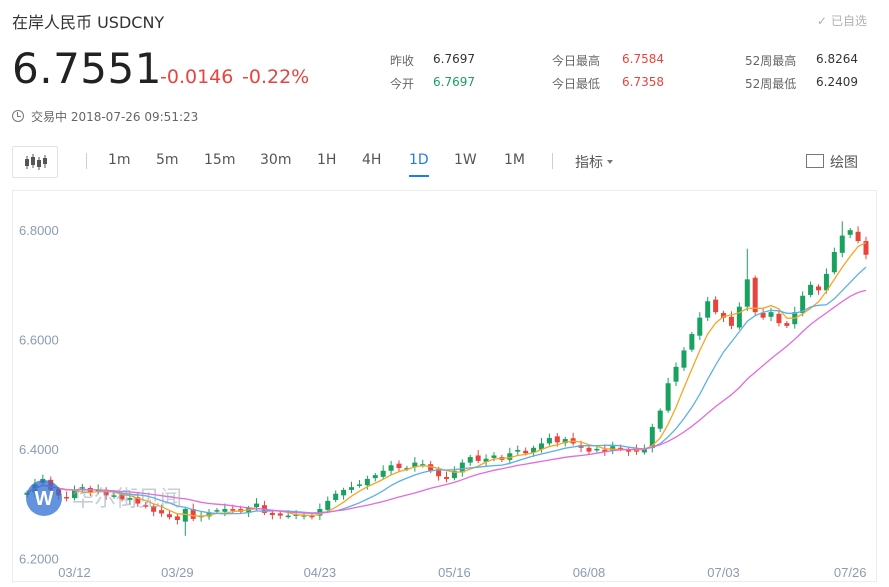  What do you see at coordinates (419, 164) in the screenshot?
I see `timeframe-1d: 1D` at bounding box center [419, 164].